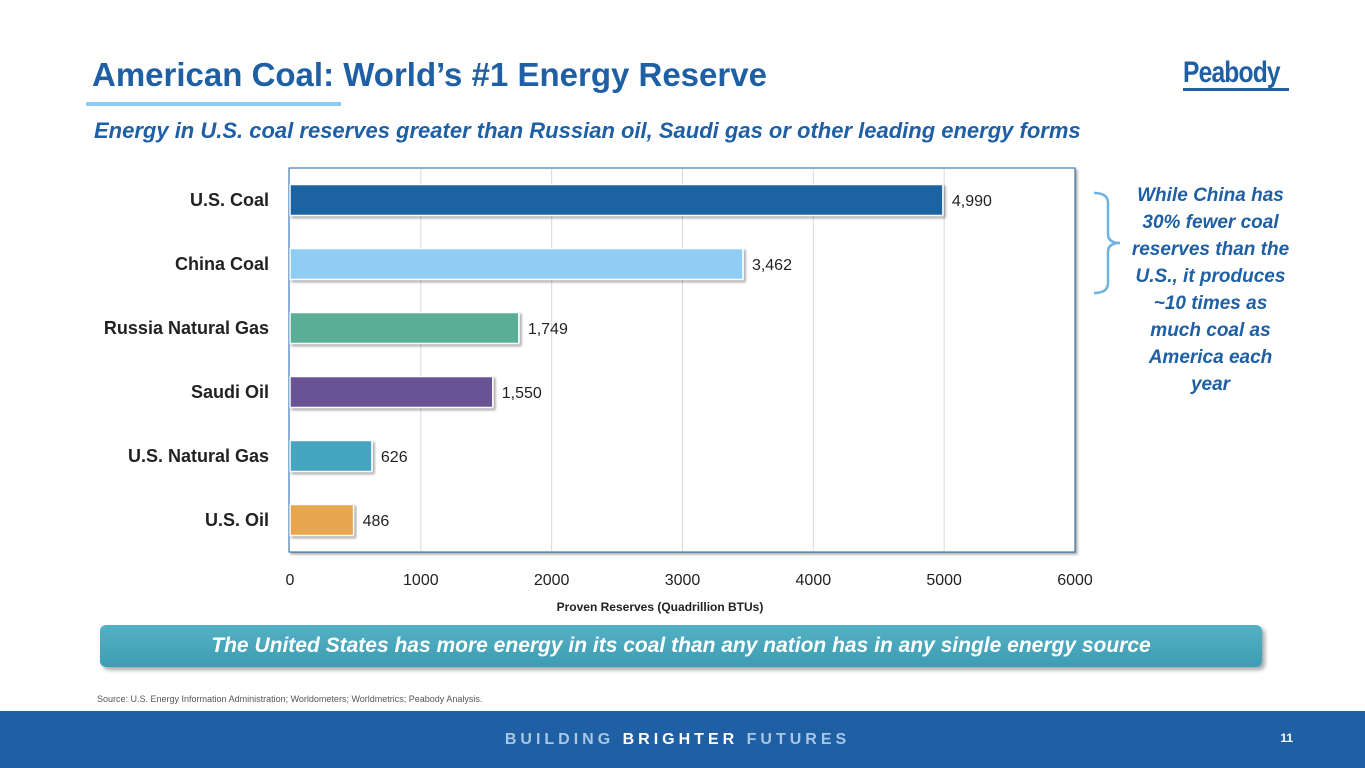 The width and height of the screenshot is (1365, 768). Describe the element at coordinates (660, 607) in the screenshot. I see `x-axis-title: Proven Reserves (Quadrillion BTUs)` at that location.